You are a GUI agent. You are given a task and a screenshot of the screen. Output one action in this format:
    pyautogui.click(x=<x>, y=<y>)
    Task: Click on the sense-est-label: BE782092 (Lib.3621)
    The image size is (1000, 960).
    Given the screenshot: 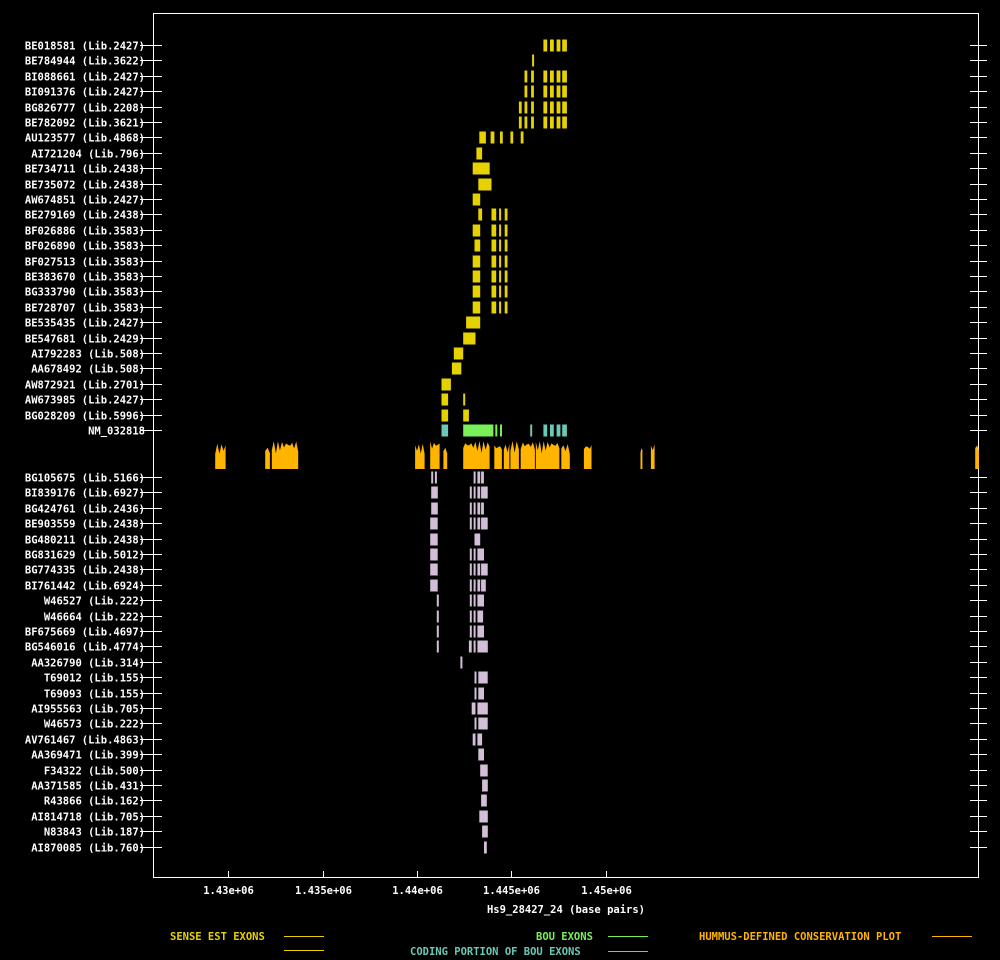 What is the action you would take?
    pyautogui.click(x=85, y=124)
    